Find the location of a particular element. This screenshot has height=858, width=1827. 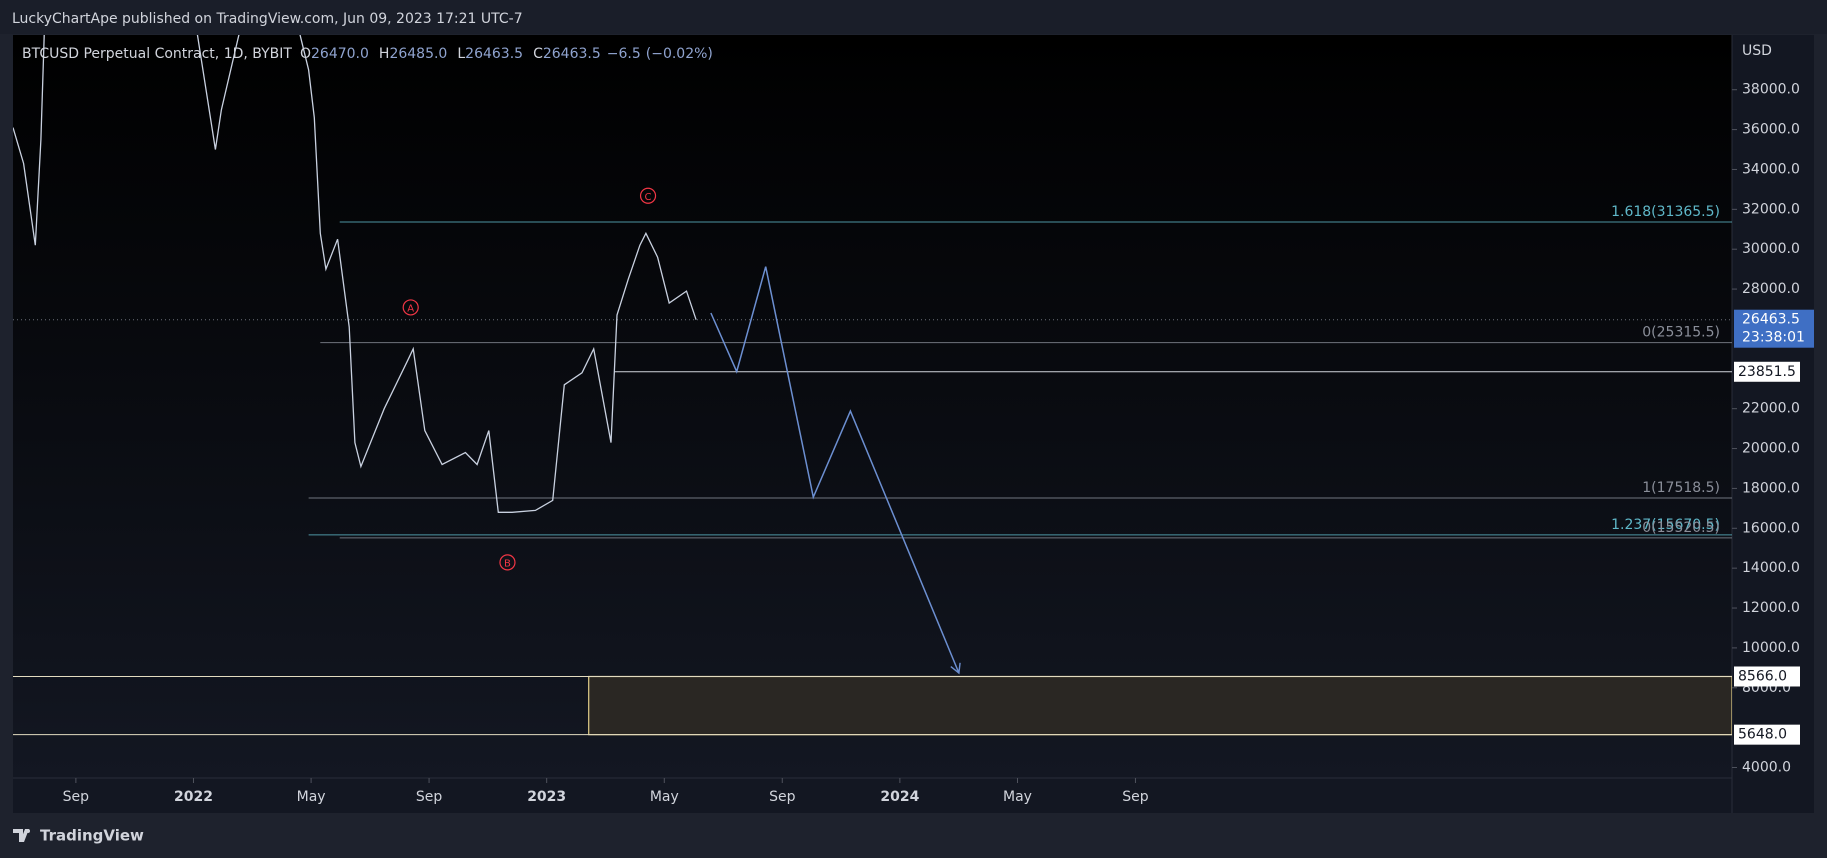

fib-label: 1.618(31365.5) is located at coordinates (1665, 212).